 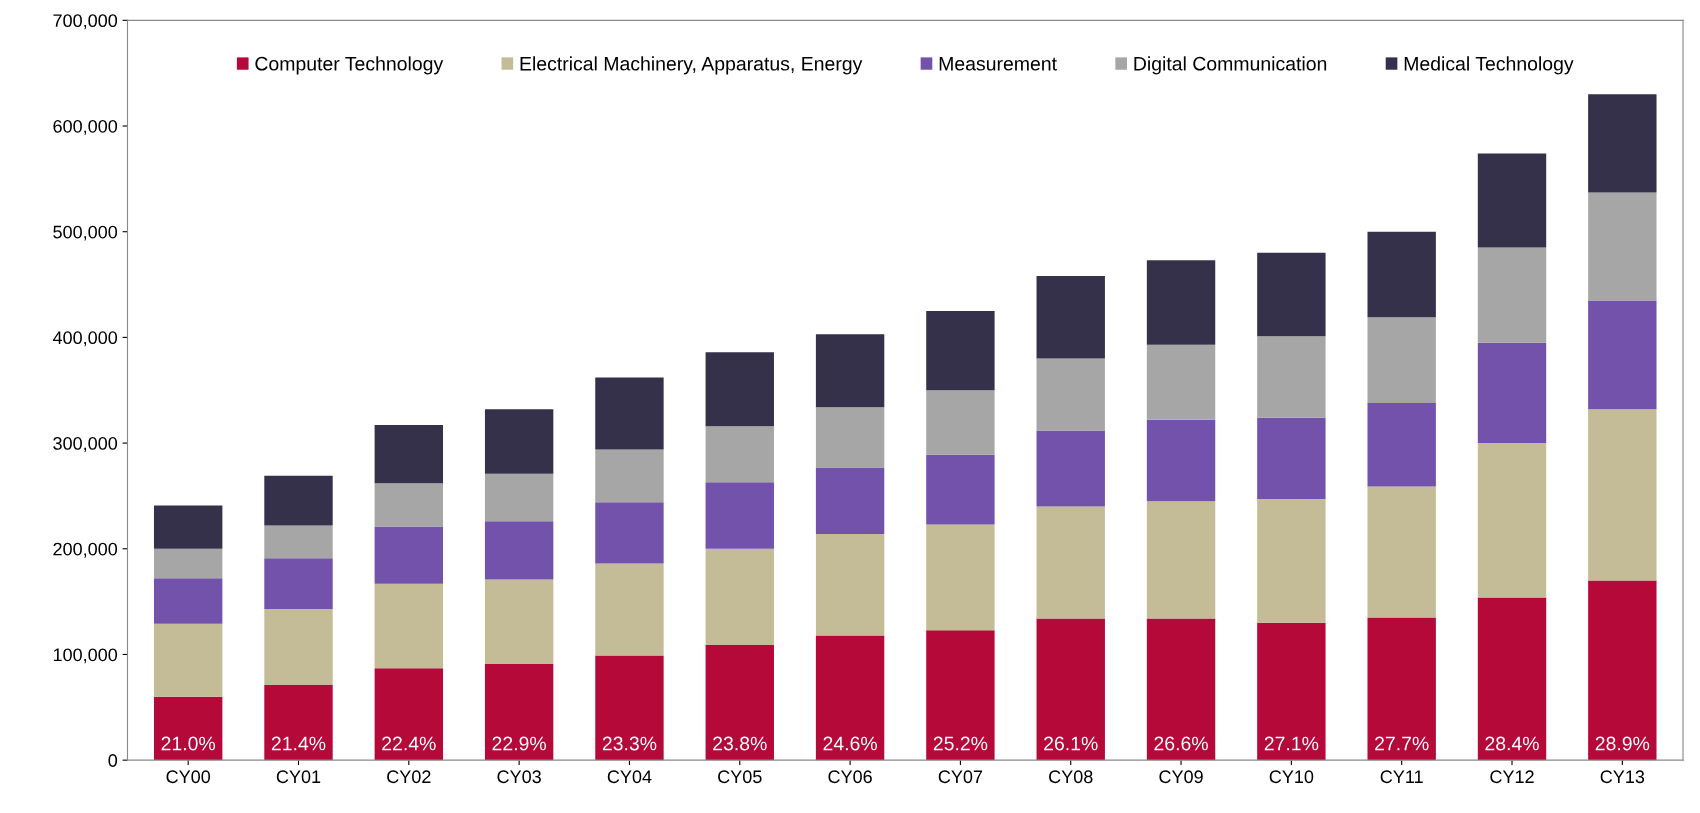 I want to click on x-tick-label: CY07, so click(x=960, y=777).